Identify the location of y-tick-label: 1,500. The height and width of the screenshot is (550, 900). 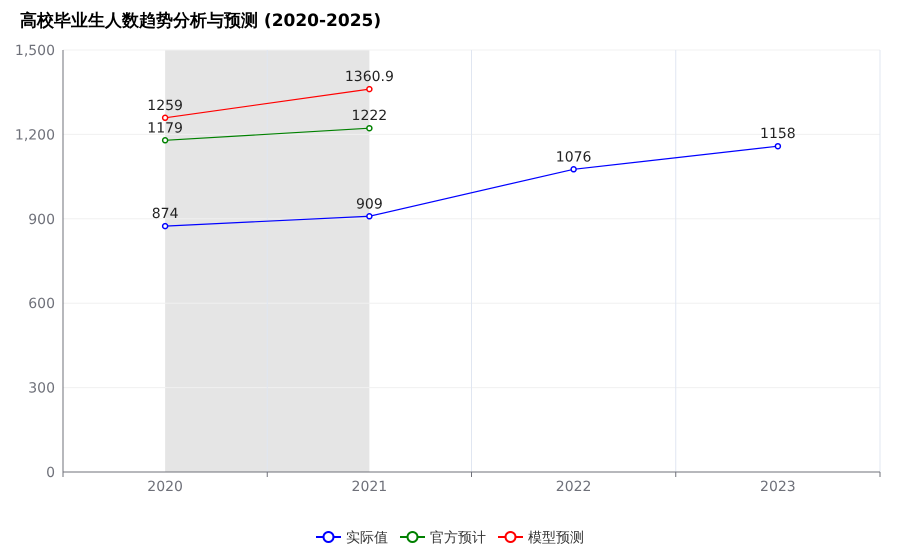
(34, 51).